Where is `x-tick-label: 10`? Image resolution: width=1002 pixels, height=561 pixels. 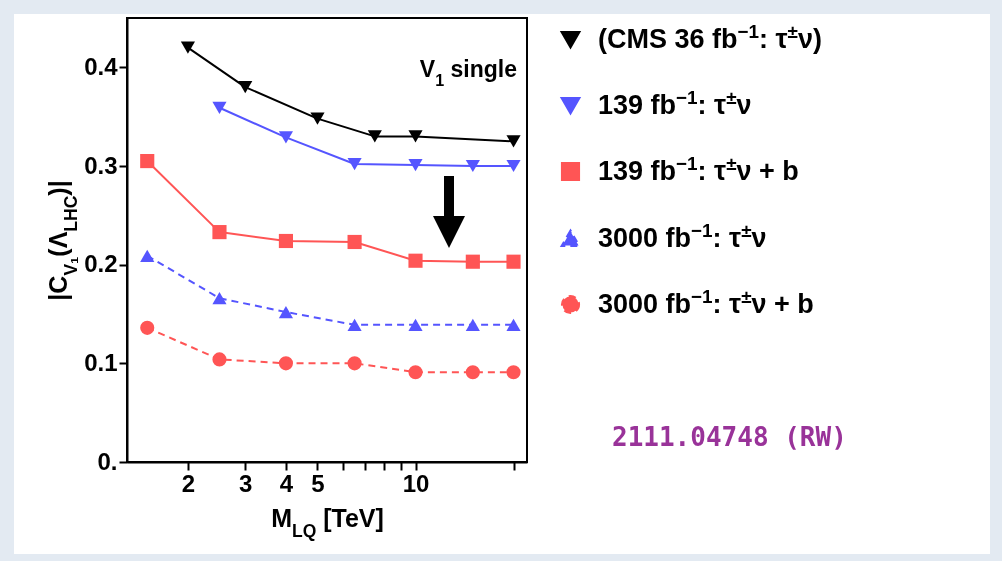 x-tick-label: 10 is located at coordinates (416, 483).